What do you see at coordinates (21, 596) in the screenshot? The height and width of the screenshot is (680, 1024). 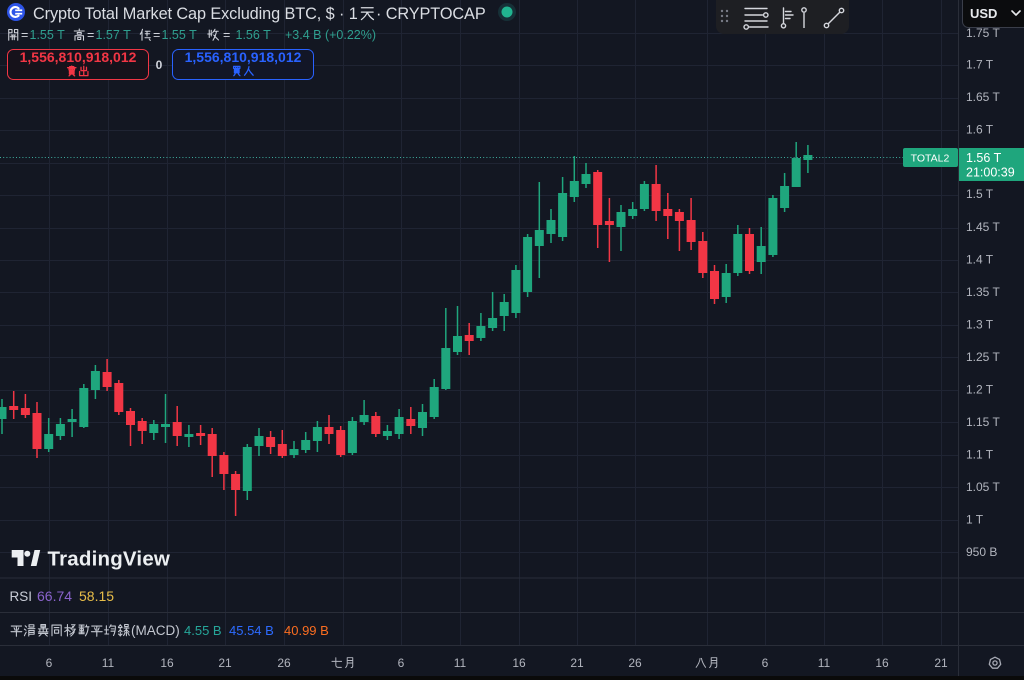 I see `svg-text: RSI` at bounding box center [21, 596].